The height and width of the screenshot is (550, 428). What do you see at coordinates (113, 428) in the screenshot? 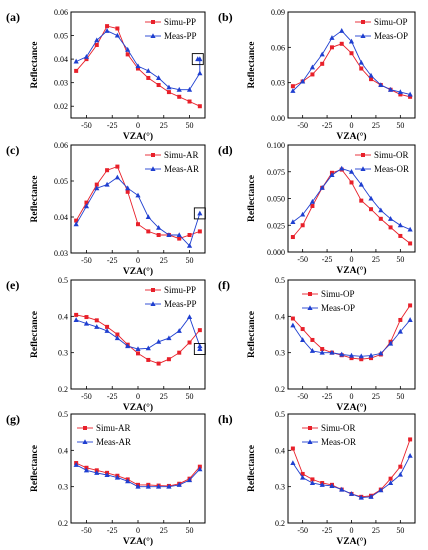
I see `legend-label: Simu-AR` at bounding box center [113, 428].